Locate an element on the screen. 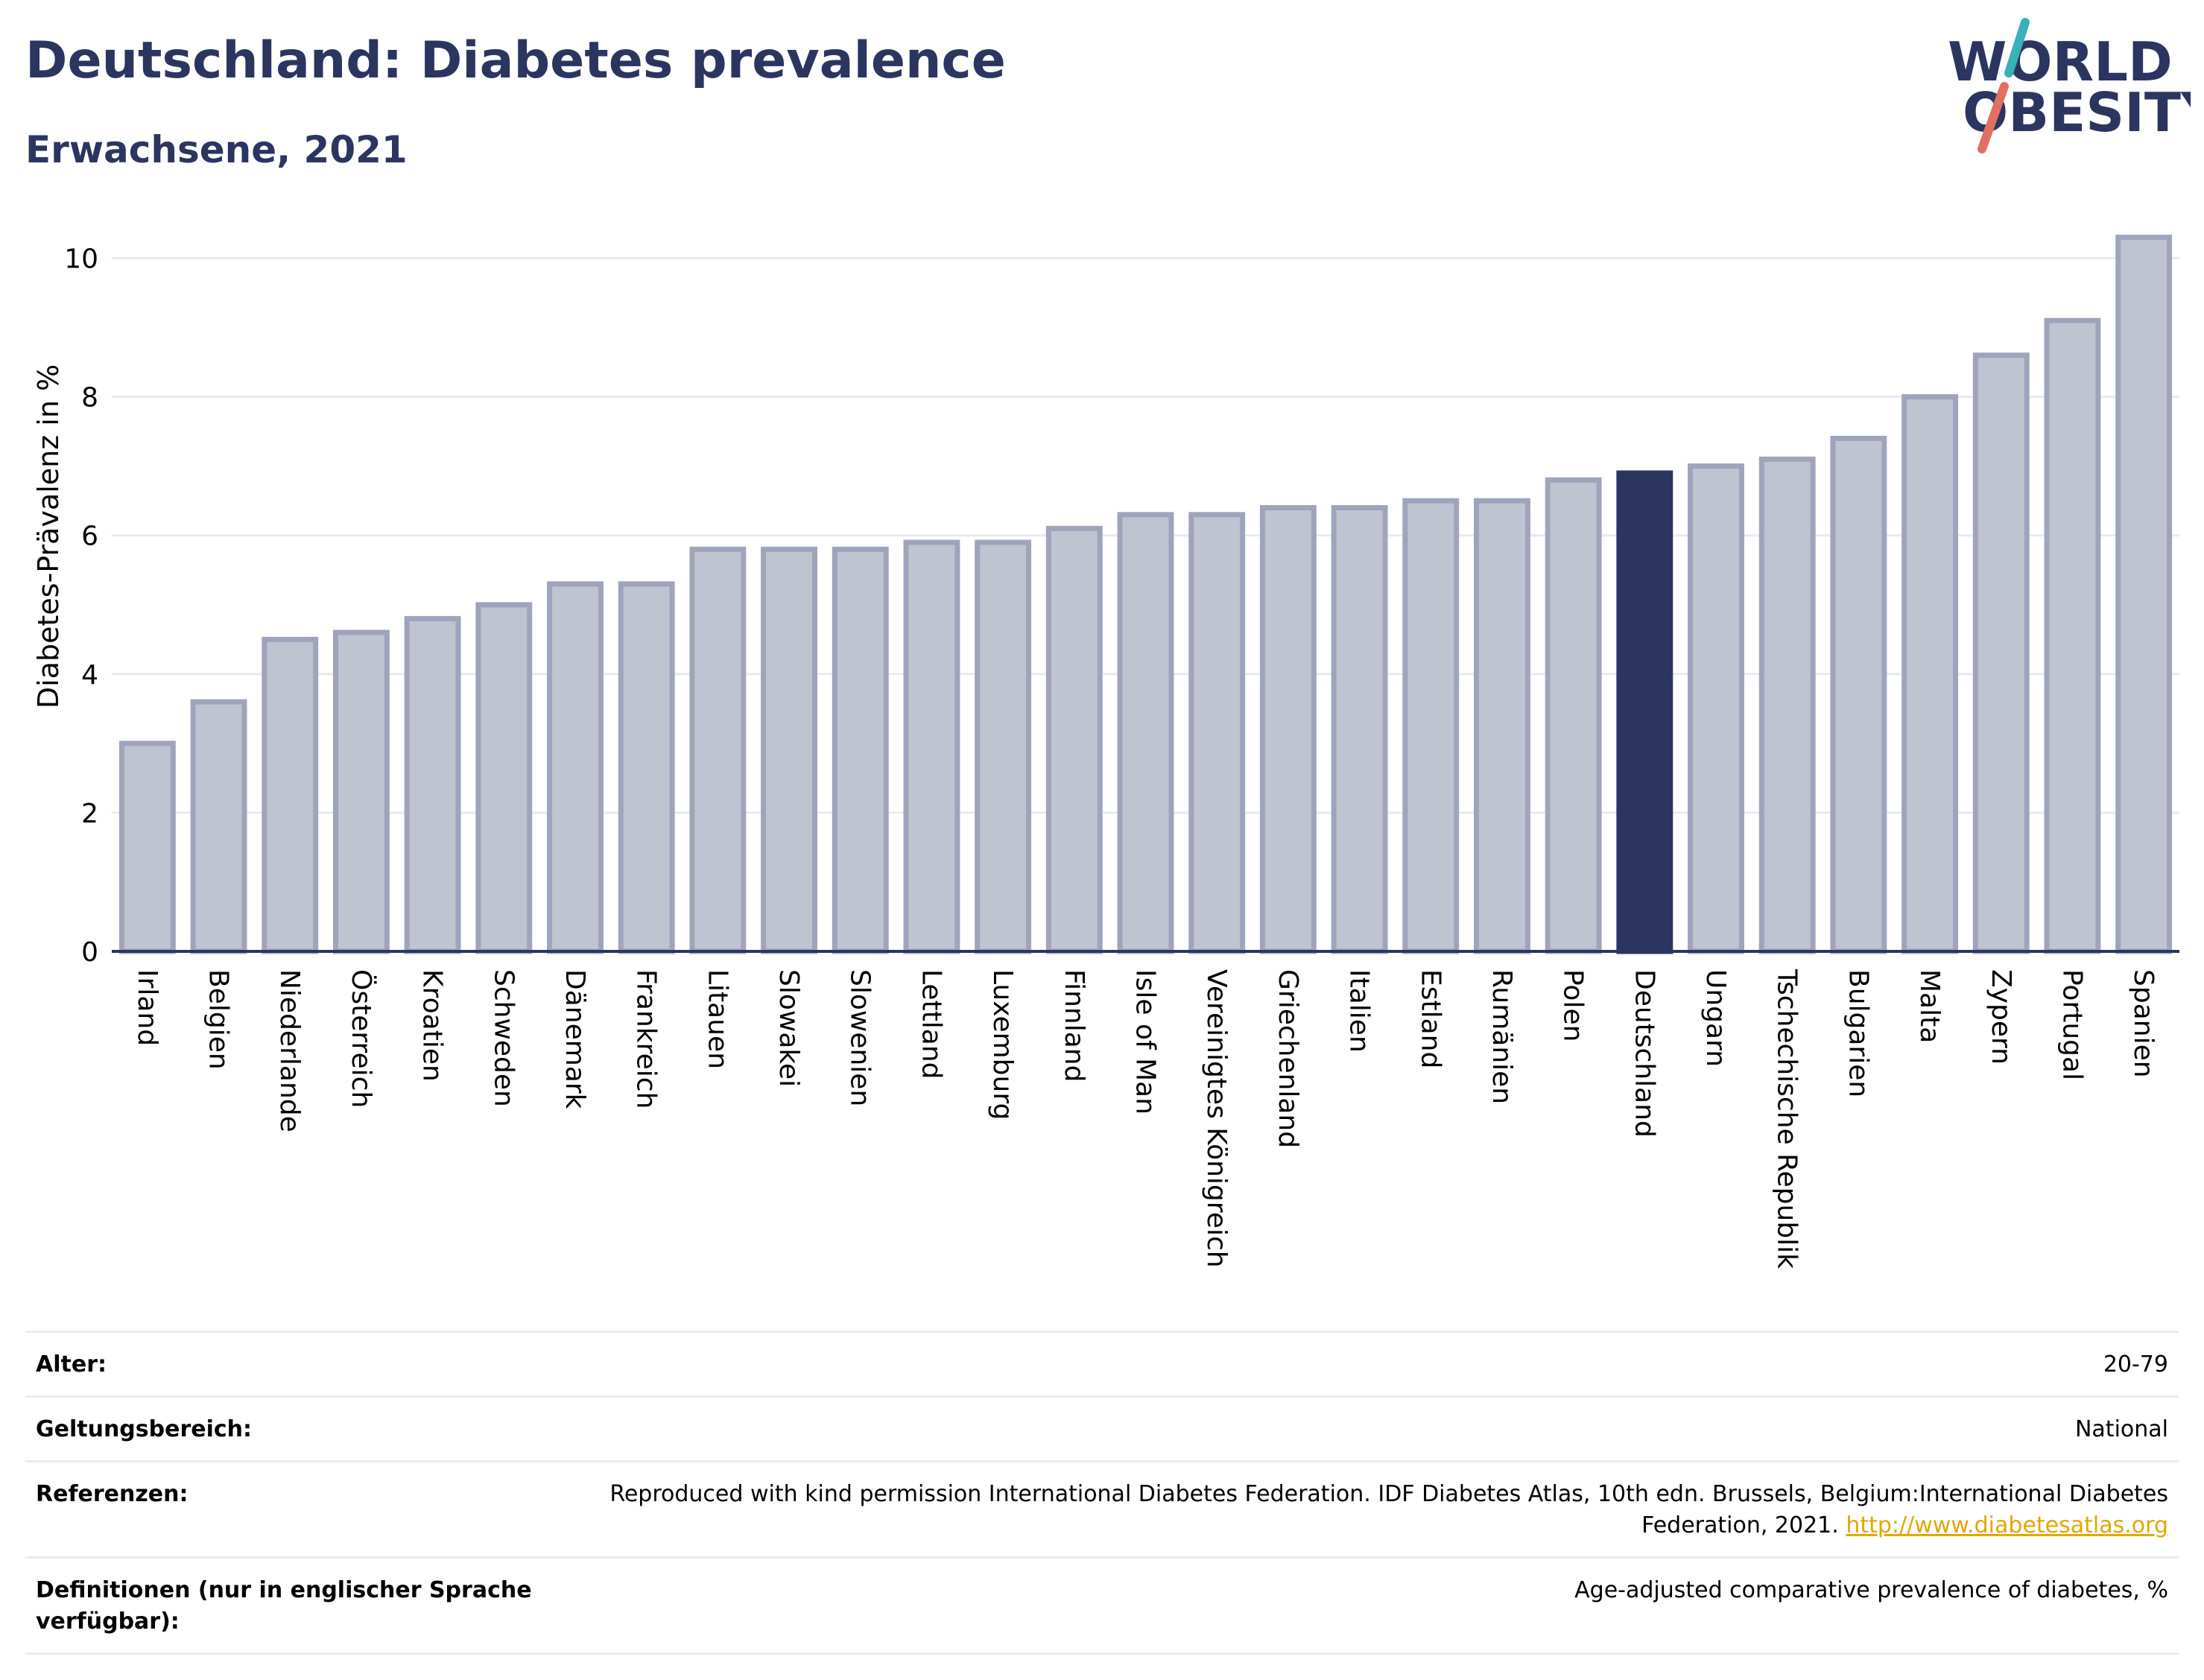 The image size is (2204, 1680). x-tick-label: Slowakei is located at coordinates (788, 1028).